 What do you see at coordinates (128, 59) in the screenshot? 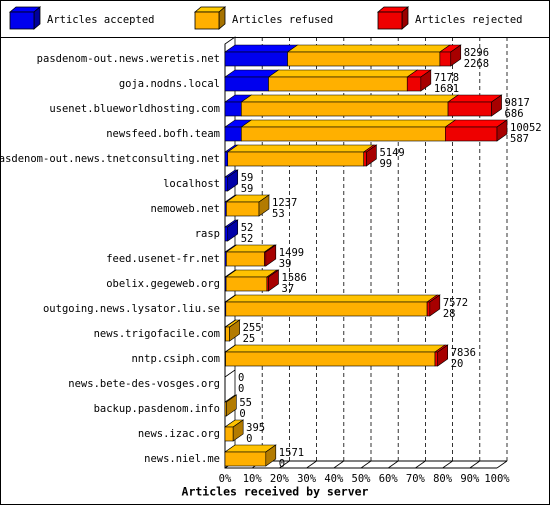
I see `y-tick-label: pasdenom-out.news.weretis.net` at bounding box center [128, 59].